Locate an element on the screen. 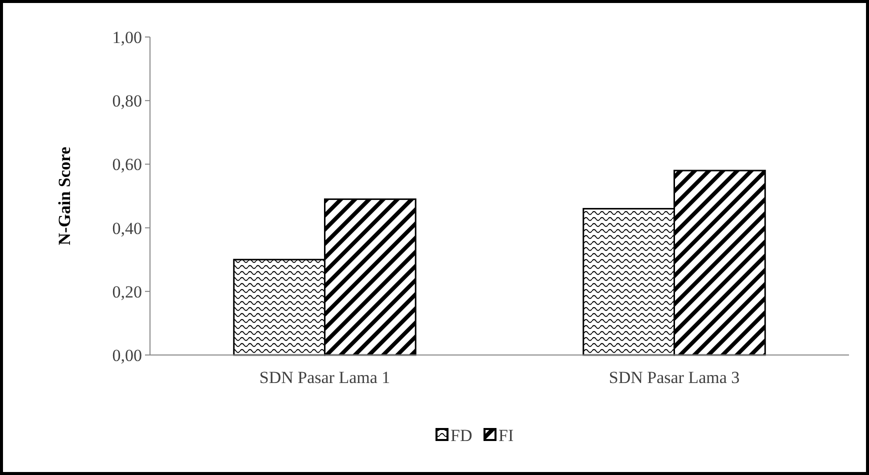 Image resolution: width=869 pixels, height=475 pixels. x-tick-label: SDN Pasar Lama 3 is located at coordinates (674, 377).